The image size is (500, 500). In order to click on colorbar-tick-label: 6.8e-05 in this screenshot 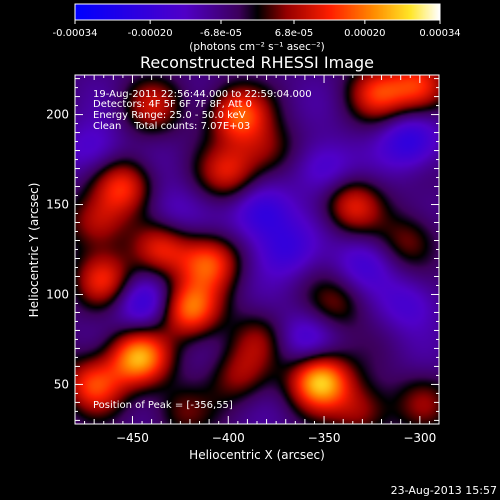, I will do `click(294, 33)`.